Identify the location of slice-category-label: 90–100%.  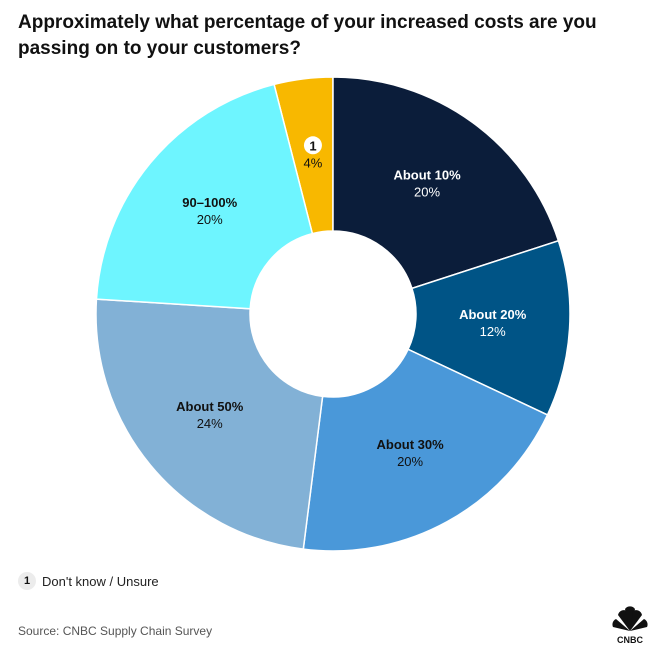
(209, 202).